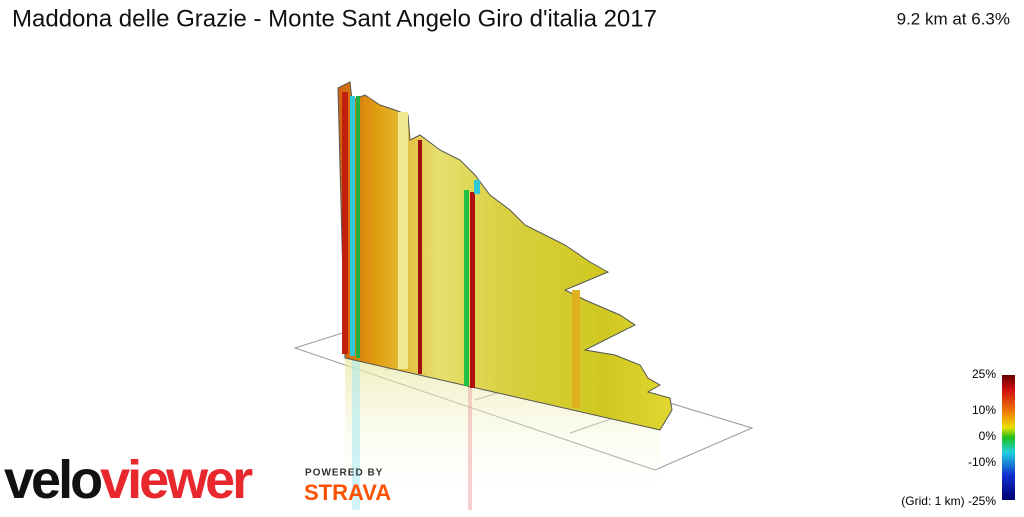 This screenshot has width=1024, height=517. I want to click on scale-label: (Grid: 1 km) -25%, so click(948, 501).